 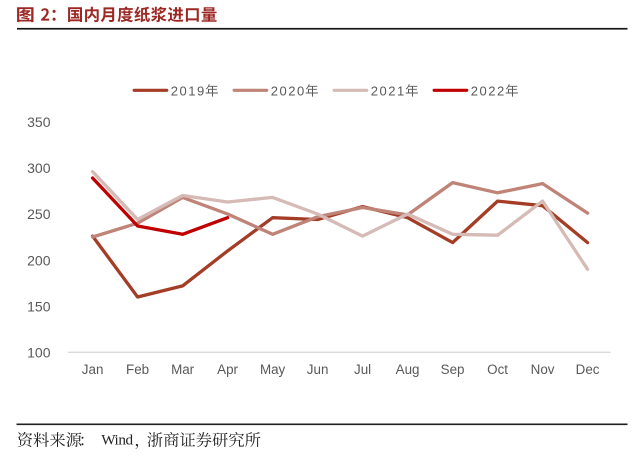 What do you see at coordinates (93, 369) in the screenshot?
I see `svg-text: Jan` at bounding box center [93, 369].